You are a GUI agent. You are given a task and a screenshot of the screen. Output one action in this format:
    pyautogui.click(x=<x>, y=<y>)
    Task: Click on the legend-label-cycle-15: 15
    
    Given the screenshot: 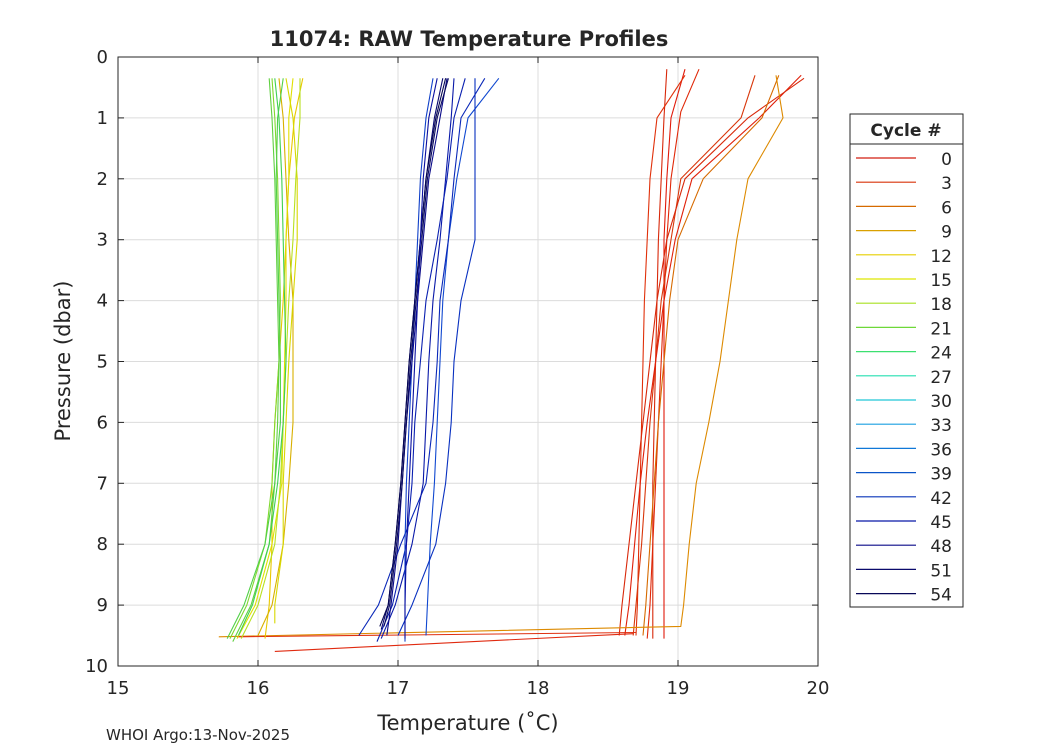 What is the action you would take?
    pyautogui.click(x=941, y=281)
    